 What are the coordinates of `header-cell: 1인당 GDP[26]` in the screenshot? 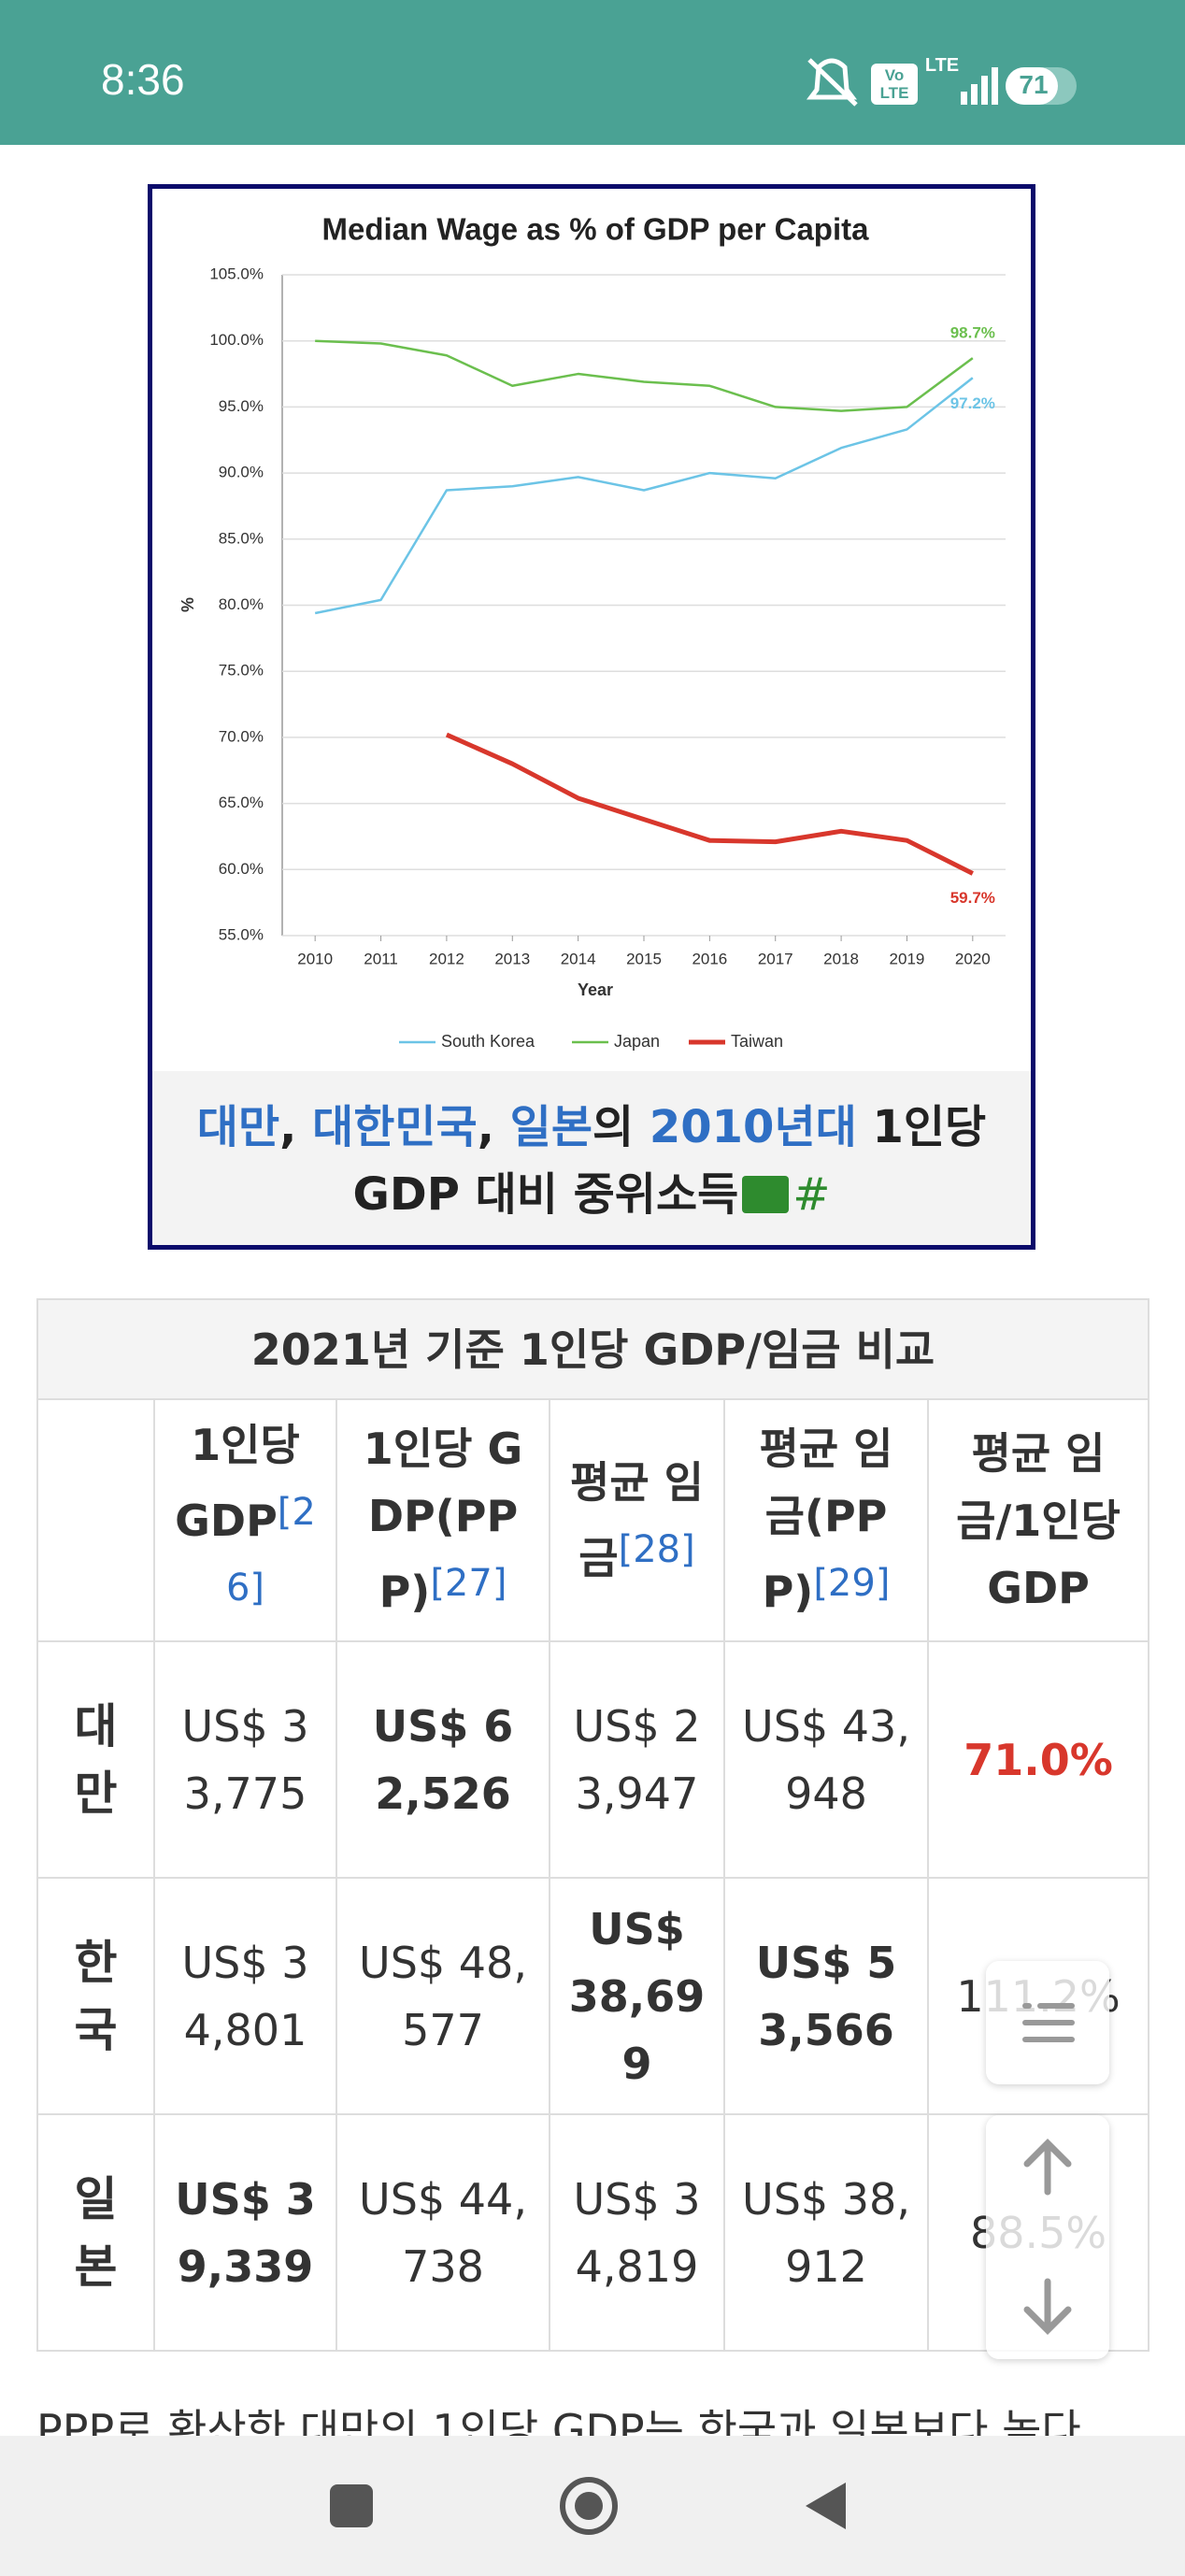 It's located at (245, 1520).